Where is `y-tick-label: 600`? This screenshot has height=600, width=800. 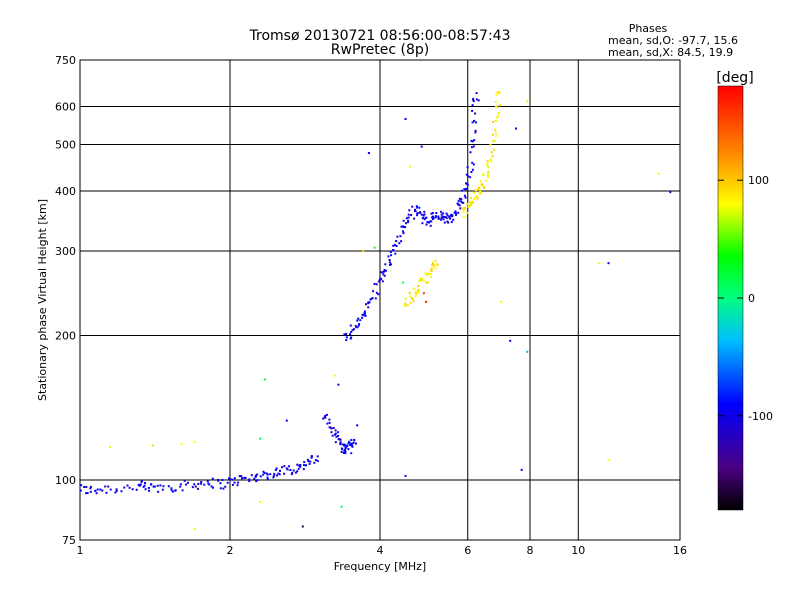
y-tick-label: 600 is located at coordinates (65, 107).